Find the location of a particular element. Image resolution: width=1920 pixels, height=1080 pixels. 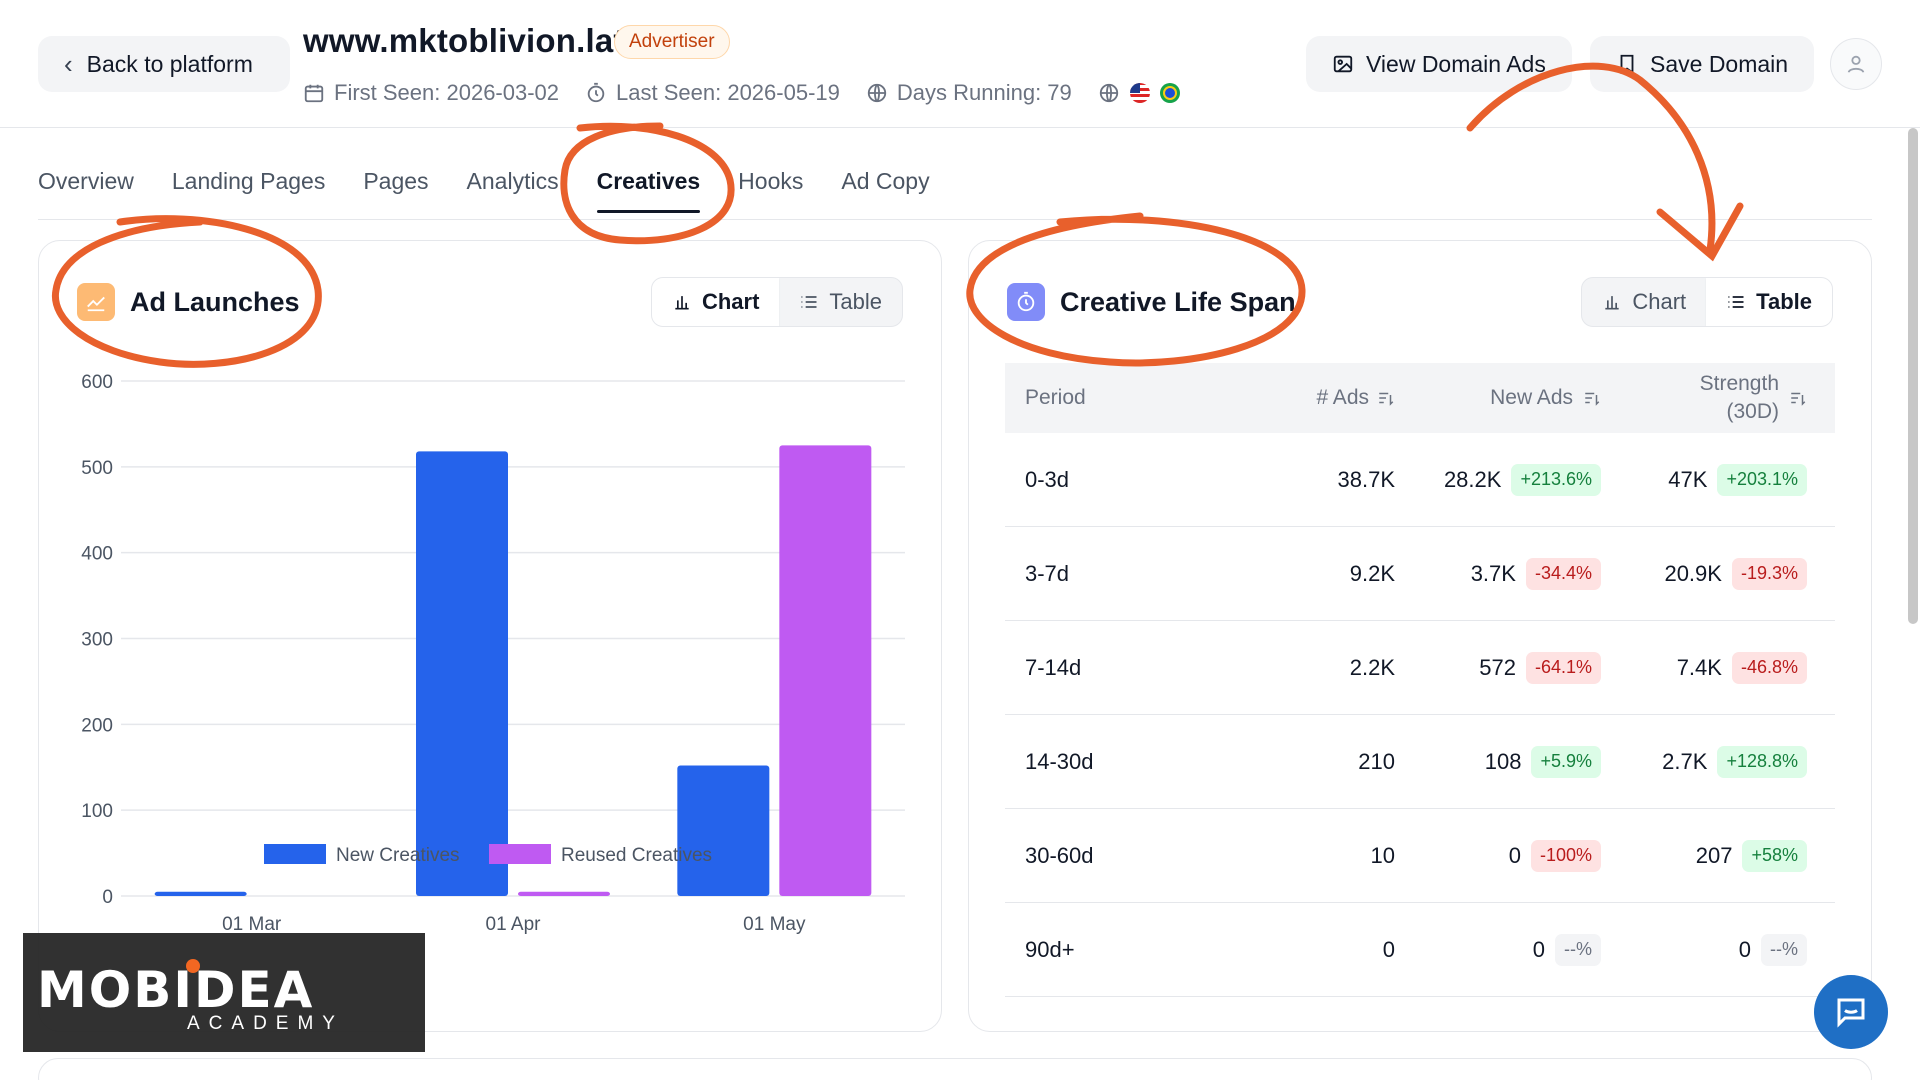

tab-creatives: Creatives is located at coordinates (648, 190).